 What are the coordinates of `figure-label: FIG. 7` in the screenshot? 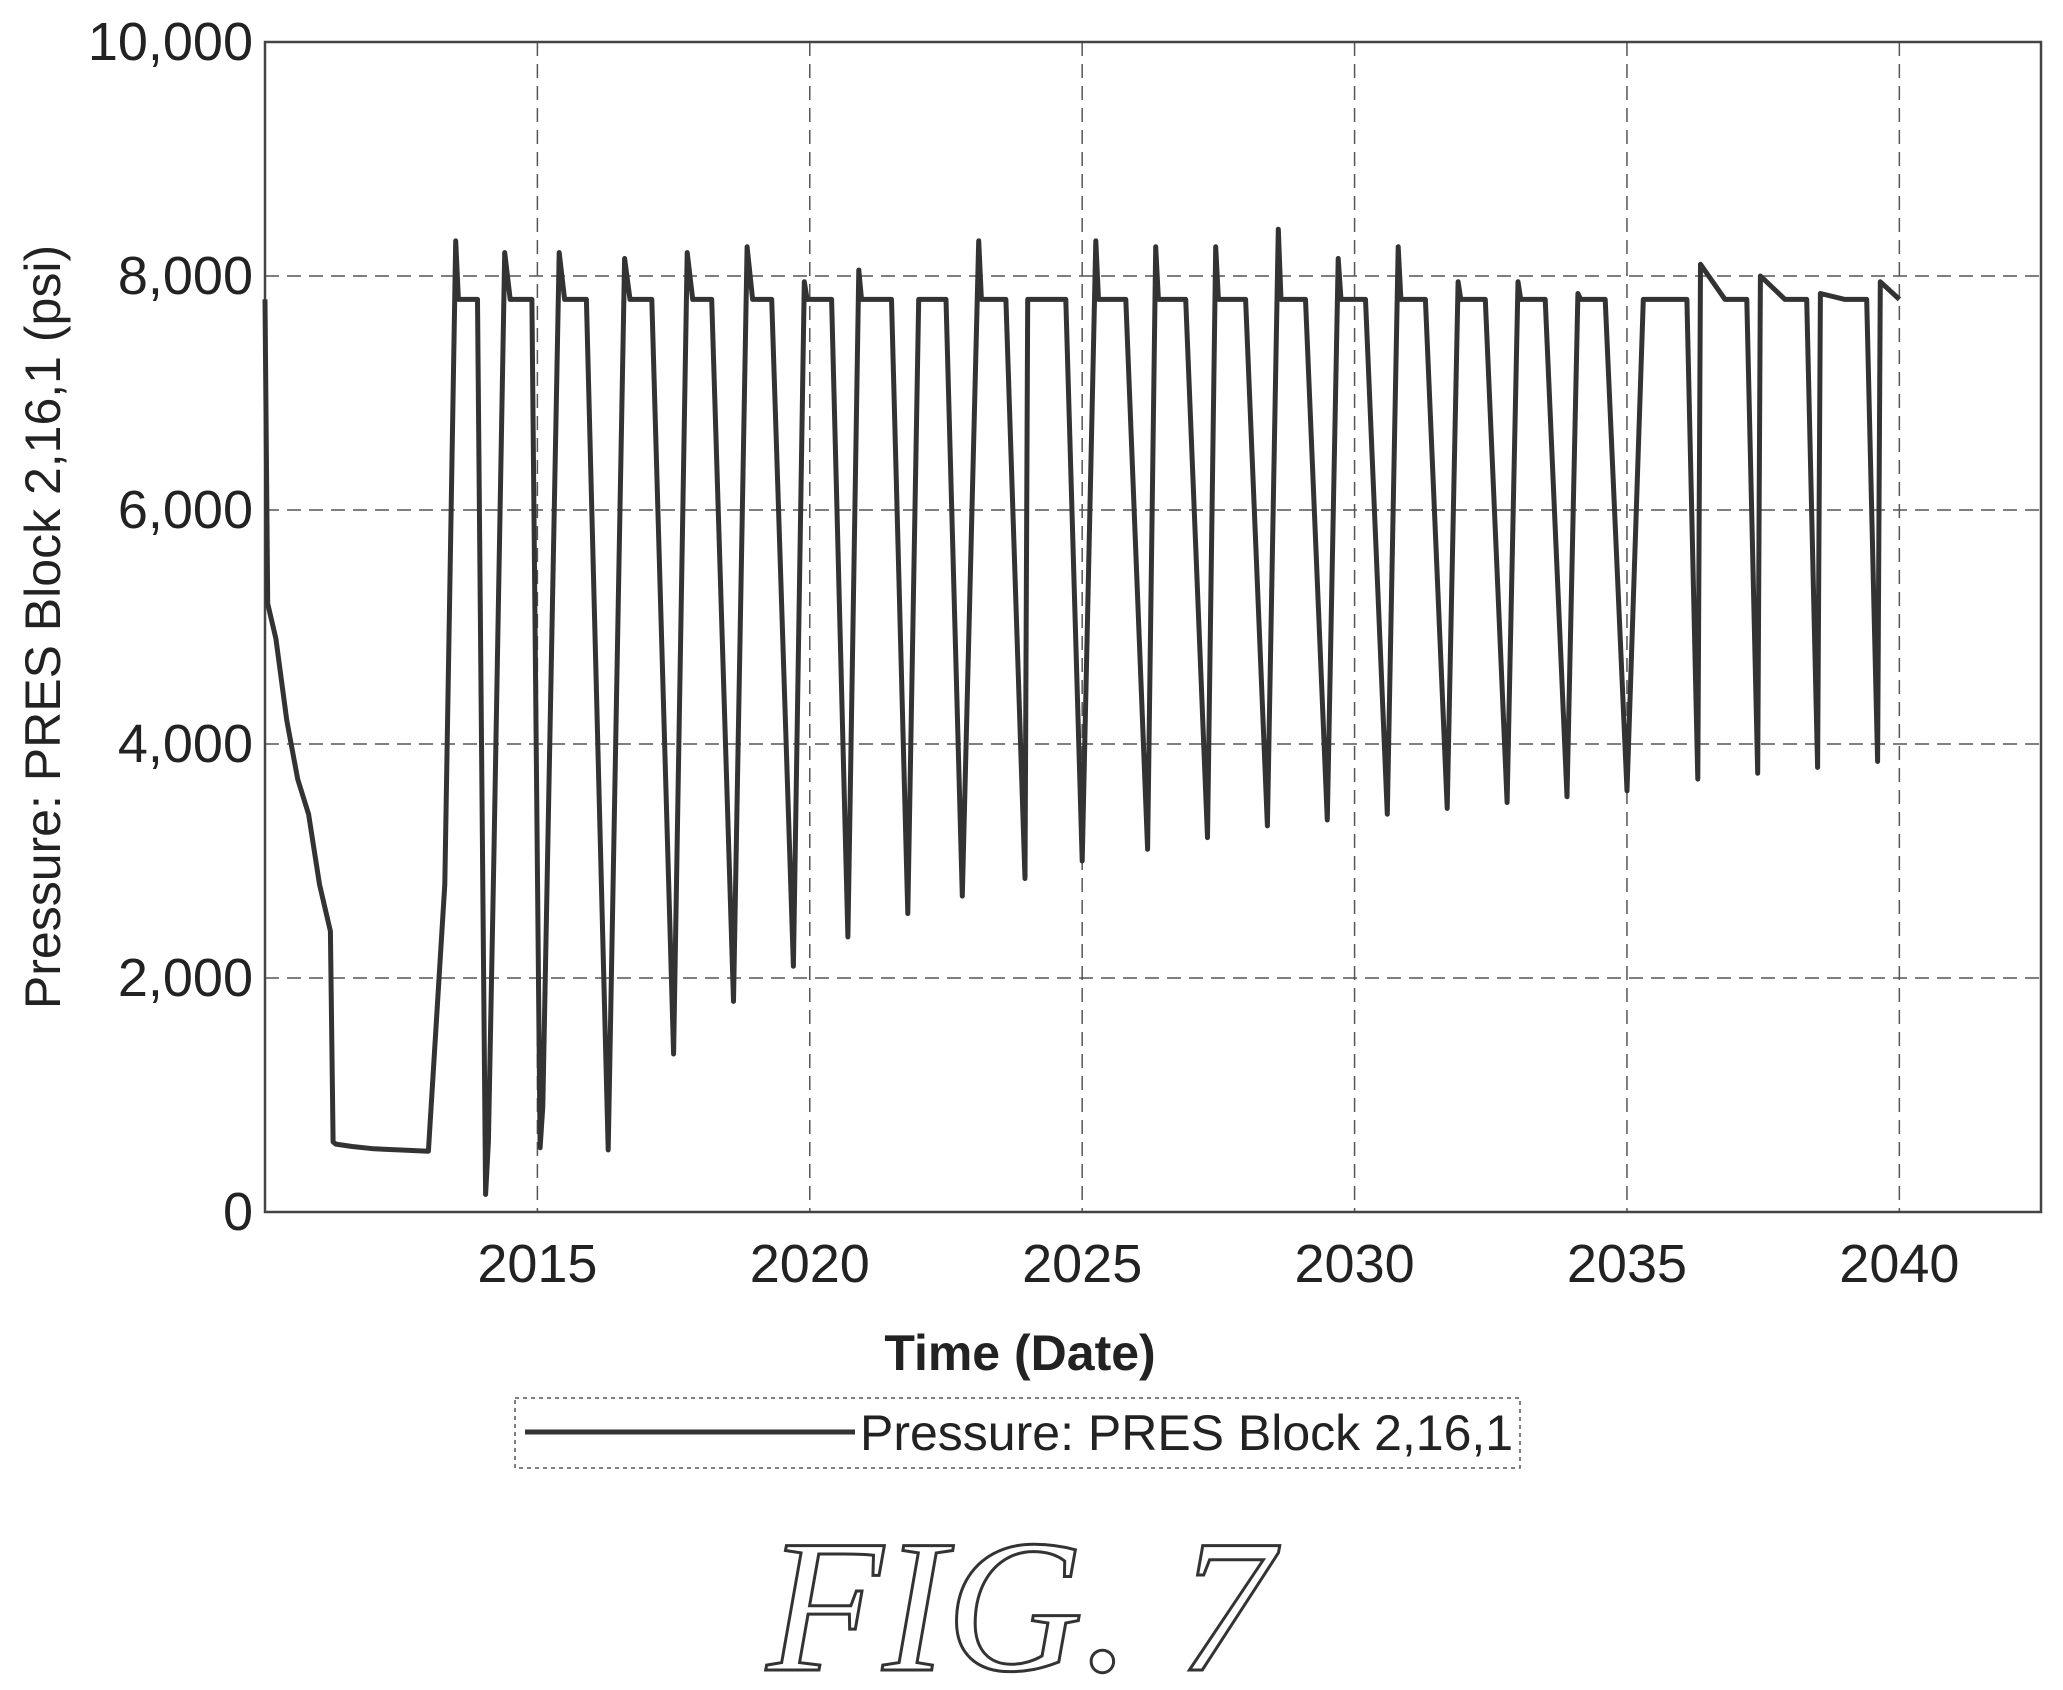 It's located at (1023, 1596).